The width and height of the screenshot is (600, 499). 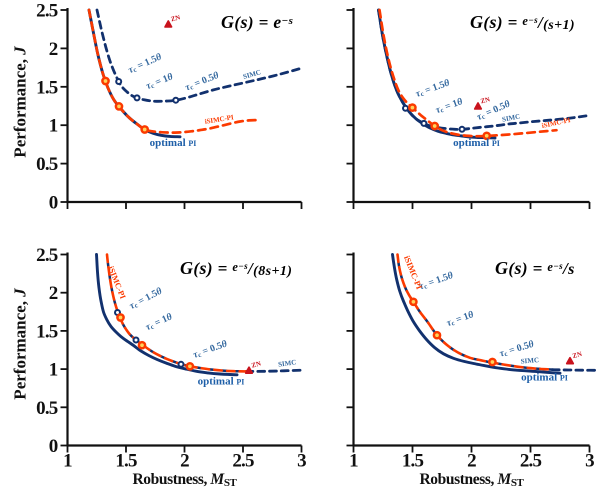 I want to click on svg-text: iSIMC-PI, so click(x=219, y=120).